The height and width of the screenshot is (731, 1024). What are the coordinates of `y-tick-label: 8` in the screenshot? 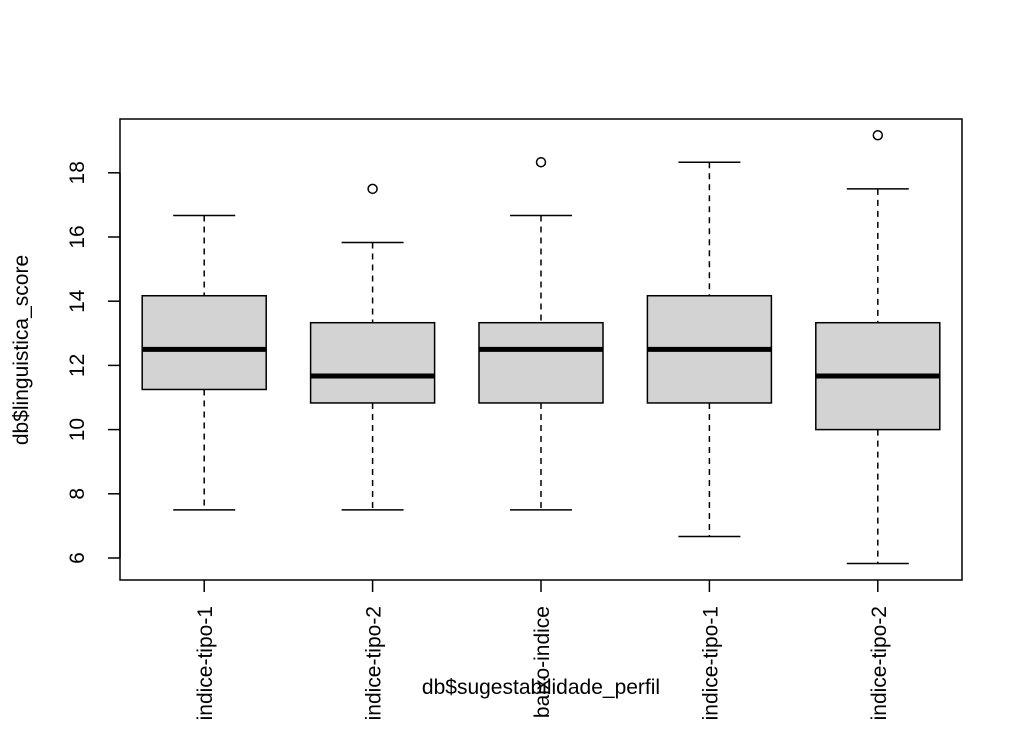 It's located at (77, 494).